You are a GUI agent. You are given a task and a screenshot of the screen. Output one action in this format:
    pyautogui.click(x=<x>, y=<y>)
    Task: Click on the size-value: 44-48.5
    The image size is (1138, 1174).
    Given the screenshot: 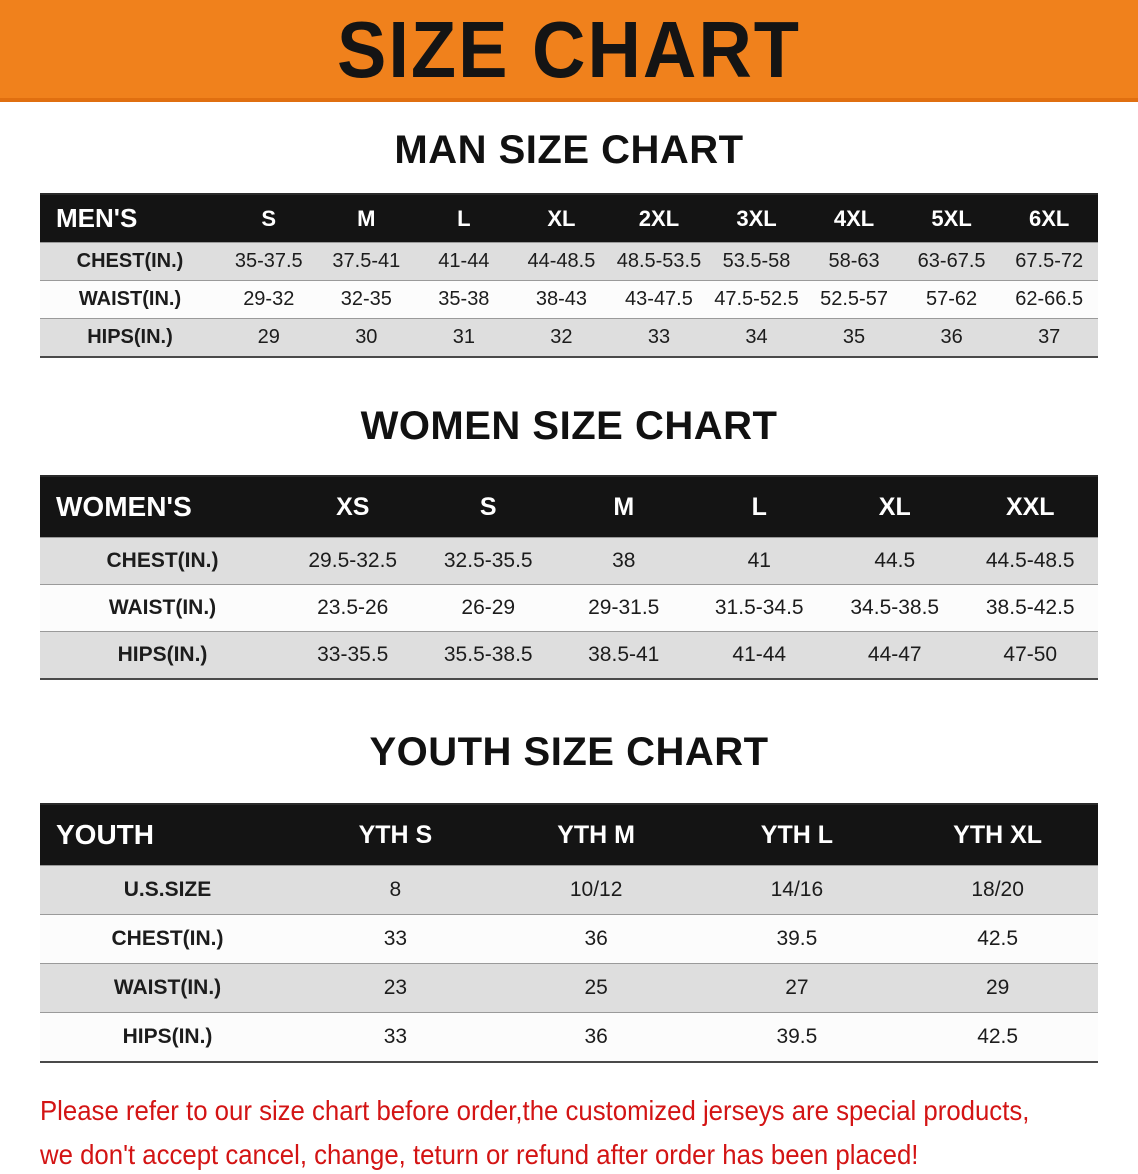 What is the action you would take?
    pyautogui.click(x=561, y=261)
    